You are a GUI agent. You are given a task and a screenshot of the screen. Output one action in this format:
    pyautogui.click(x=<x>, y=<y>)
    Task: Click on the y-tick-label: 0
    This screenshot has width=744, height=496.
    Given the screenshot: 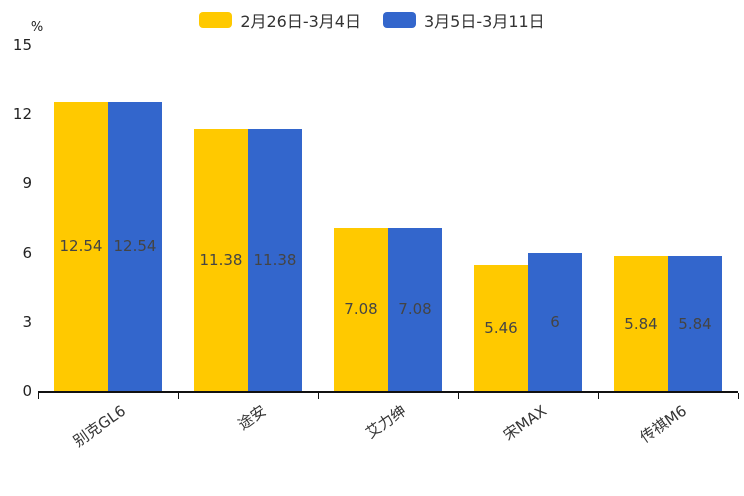 What is the action you would take?
    pyautogui.click(x=27, y=391)
    